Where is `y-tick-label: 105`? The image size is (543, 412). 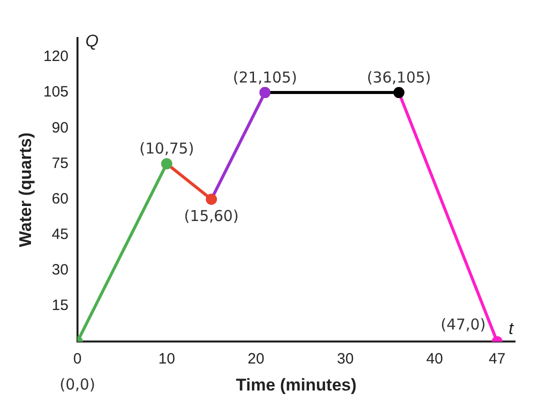
y-tick-label: 105 is located at coordinates (55, 92).